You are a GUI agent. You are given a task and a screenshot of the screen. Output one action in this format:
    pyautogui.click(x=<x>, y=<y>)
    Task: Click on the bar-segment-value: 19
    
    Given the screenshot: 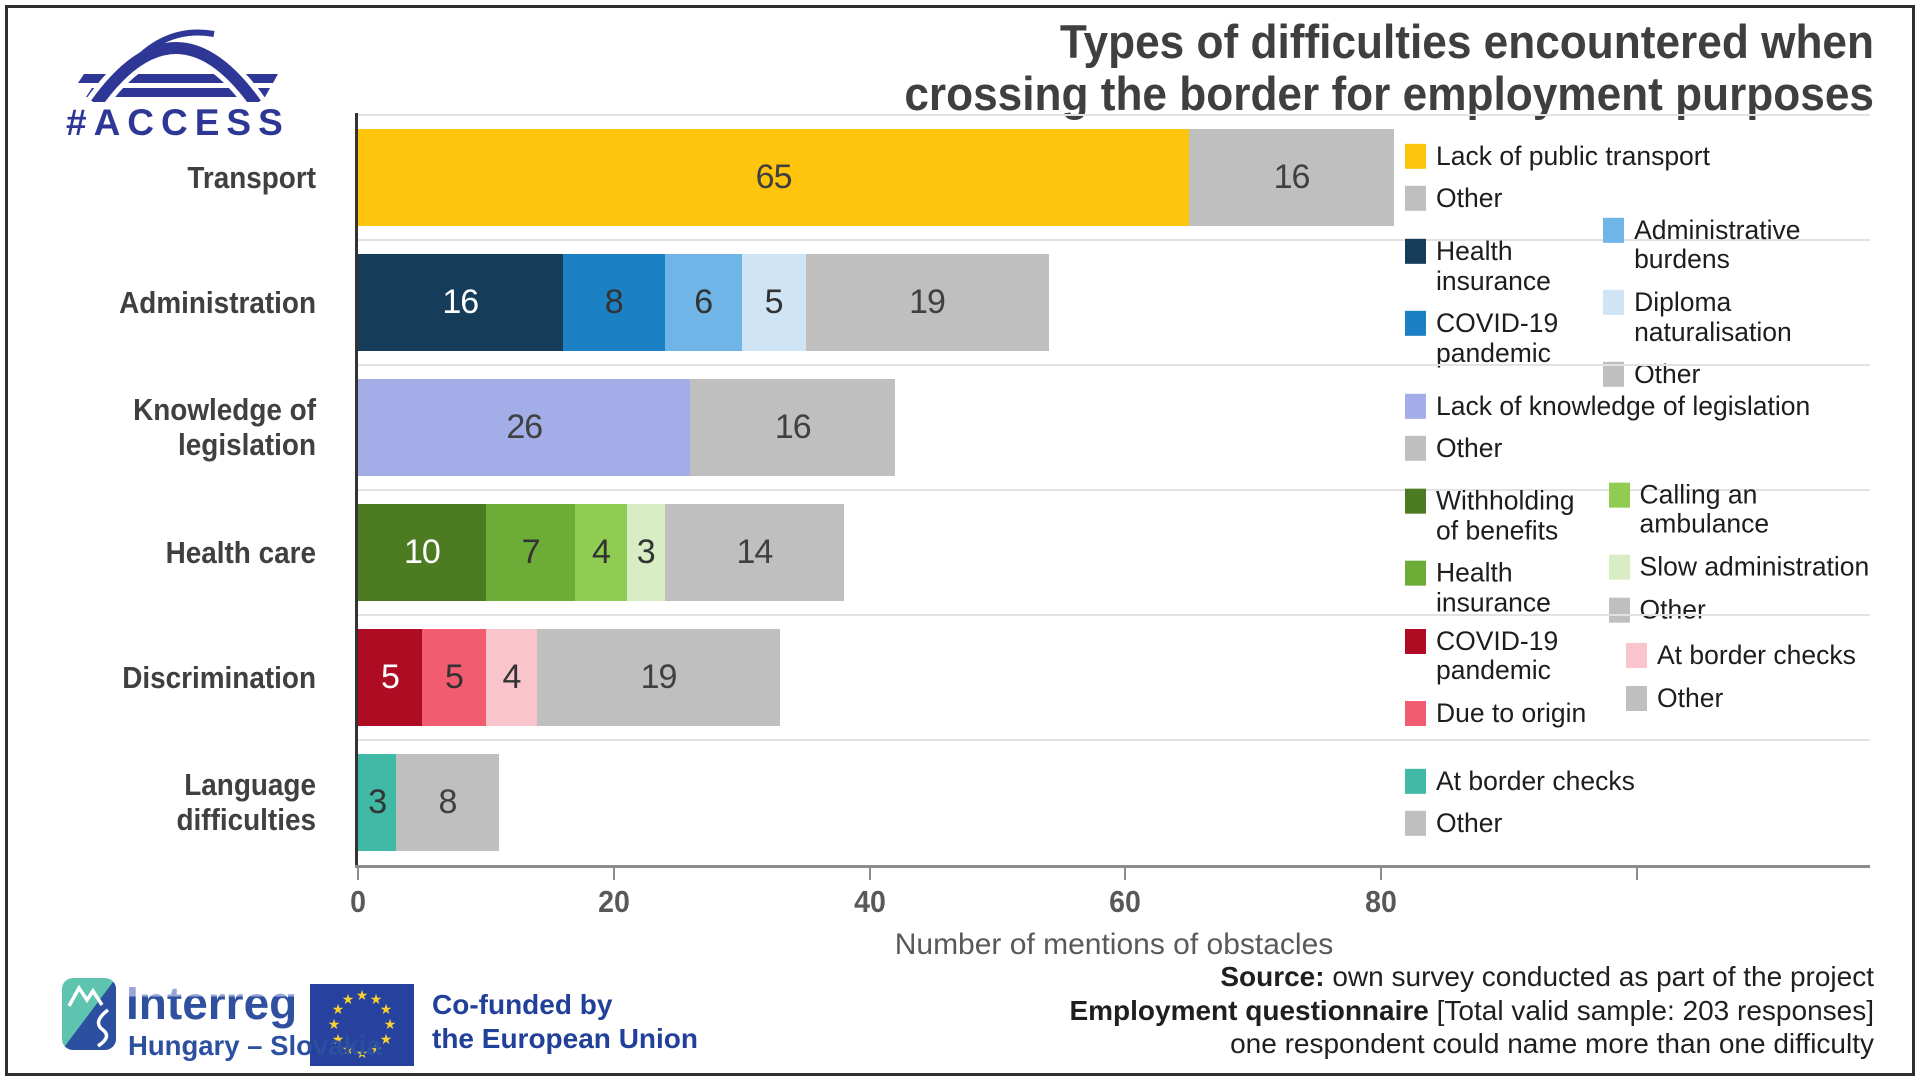 What is the action you would take?
    pyautogui.click(x=659, y=677)
    